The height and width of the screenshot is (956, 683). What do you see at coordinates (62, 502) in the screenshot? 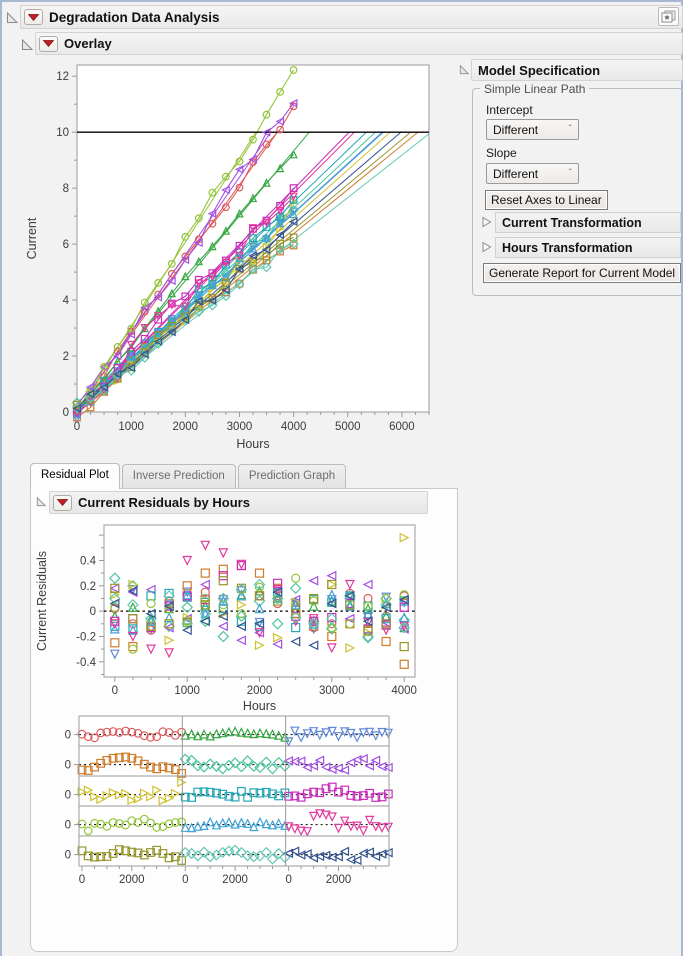
I see `red-triangle-menu-residuals` at bounding box center [62, 502].